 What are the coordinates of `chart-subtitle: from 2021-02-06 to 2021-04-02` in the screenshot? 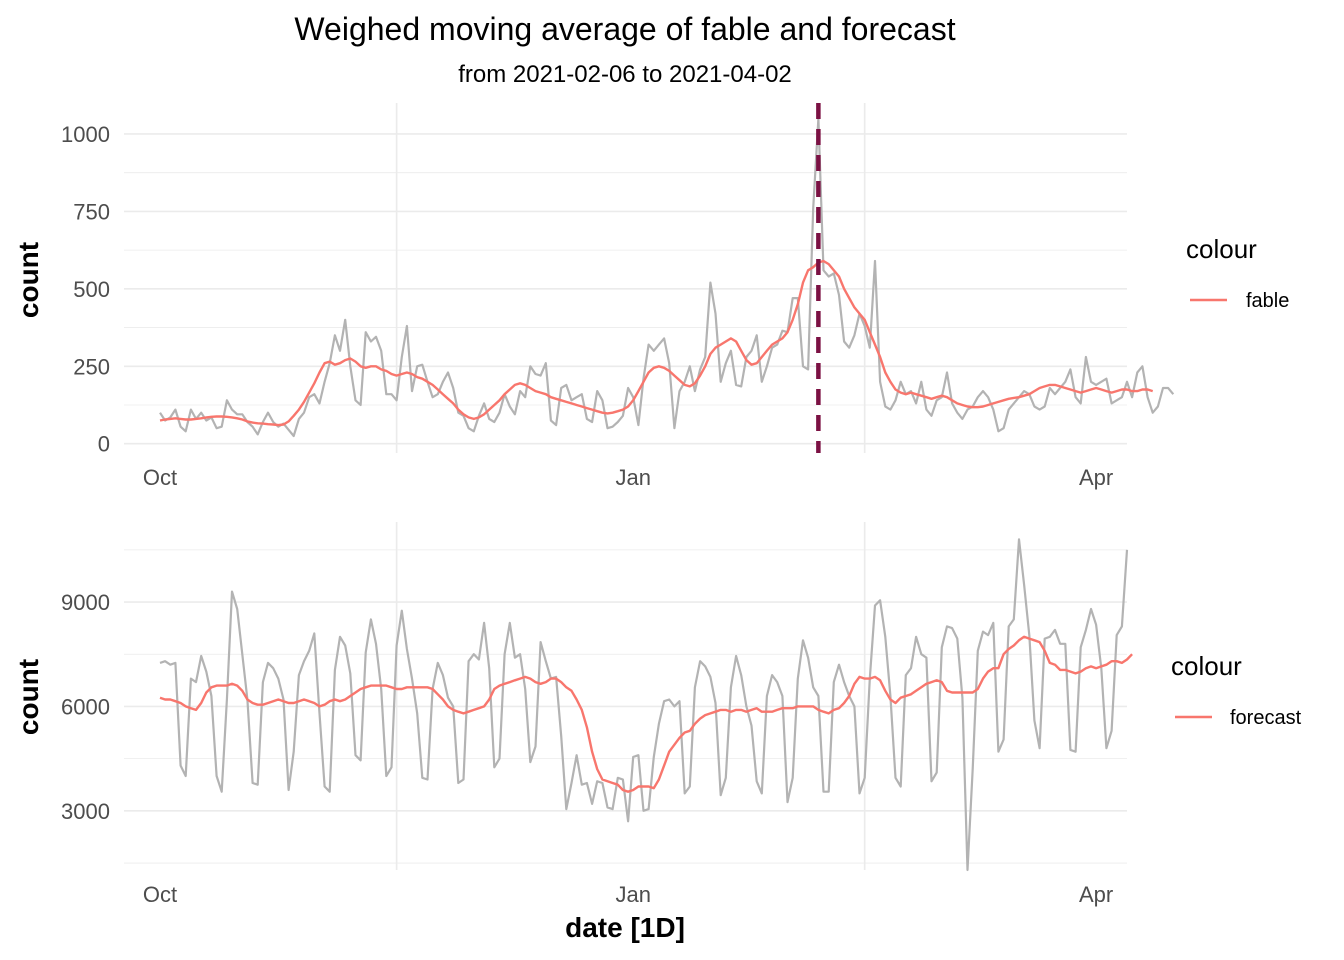 It's located at (625, 74).